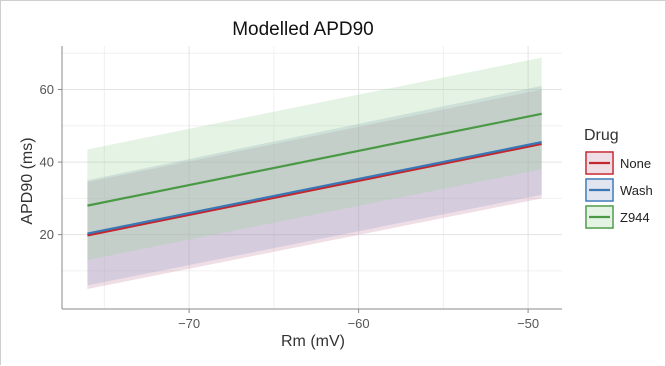  I want to click on y-tick-label: 40, so click(47, 162).